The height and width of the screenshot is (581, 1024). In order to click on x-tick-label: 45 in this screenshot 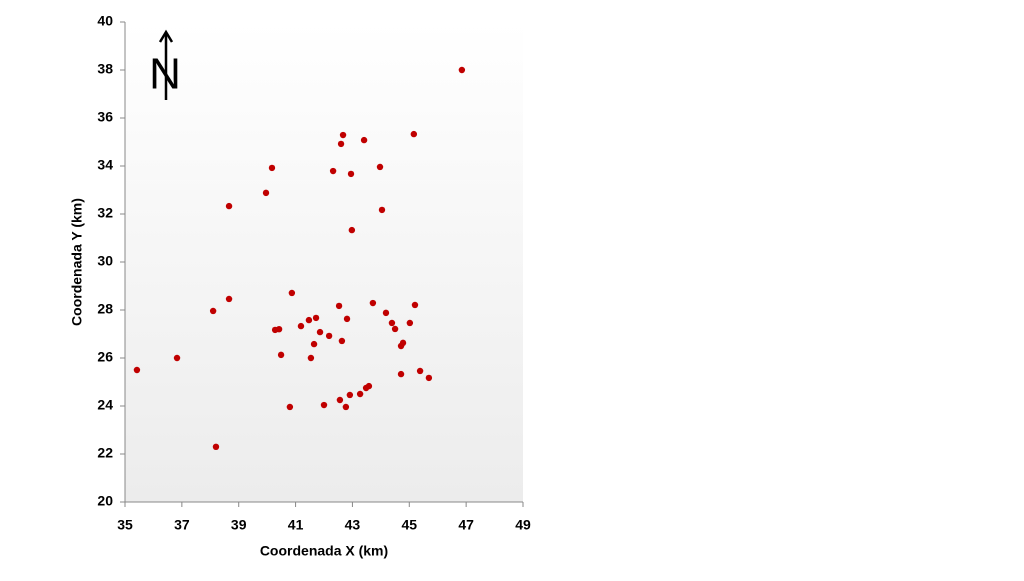, I will do `click(409, 525)`.